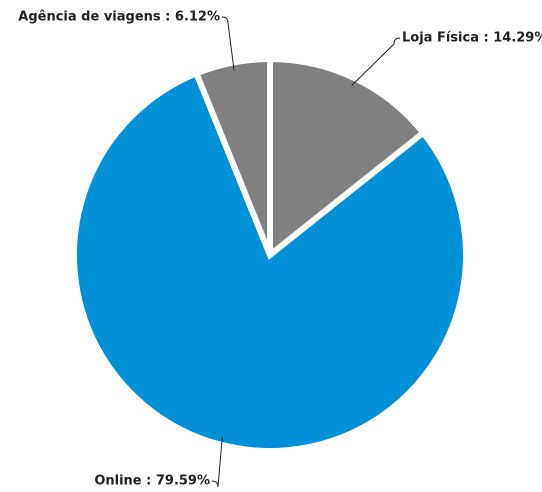 Image resolution: width=542 pixels, height=492 pixels. I want to click on data-label: Online : 79.59%, so click(152, 481).